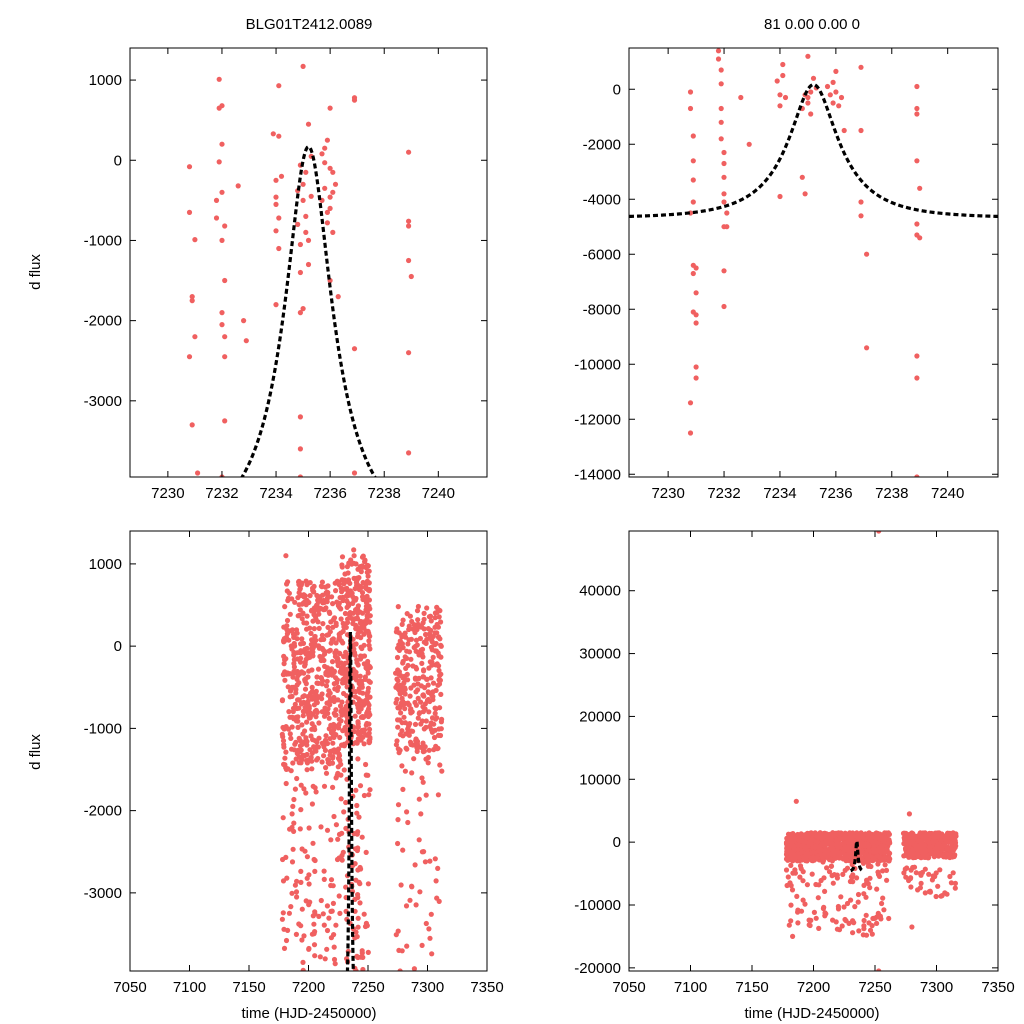  I want to click on plot-frame, so click(308, 262).